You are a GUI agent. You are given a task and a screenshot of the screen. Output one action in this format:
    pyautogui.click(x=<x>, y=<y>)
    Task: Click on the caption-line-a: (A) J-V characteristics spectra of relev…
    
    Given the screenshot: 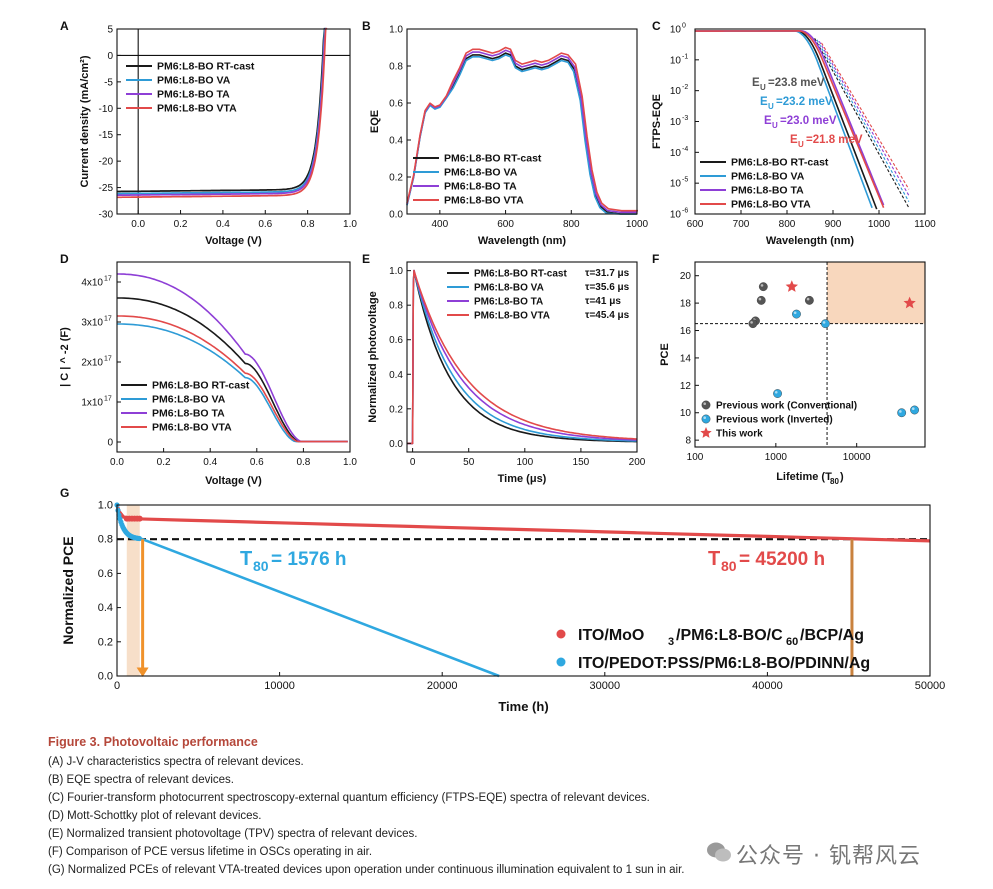 What is the action you would take?
    pyautogui.click(x=176, y=762)
    